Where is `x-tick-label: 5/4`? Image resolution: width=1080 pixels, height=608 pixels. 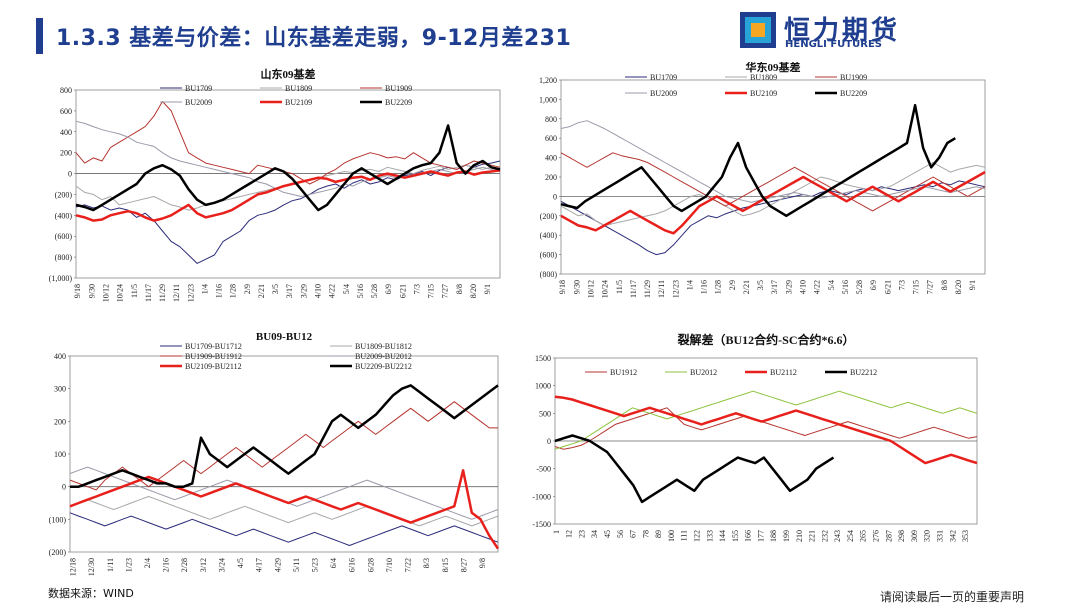
x-tick-label: 5/4 is located at coordinates (346, 289).